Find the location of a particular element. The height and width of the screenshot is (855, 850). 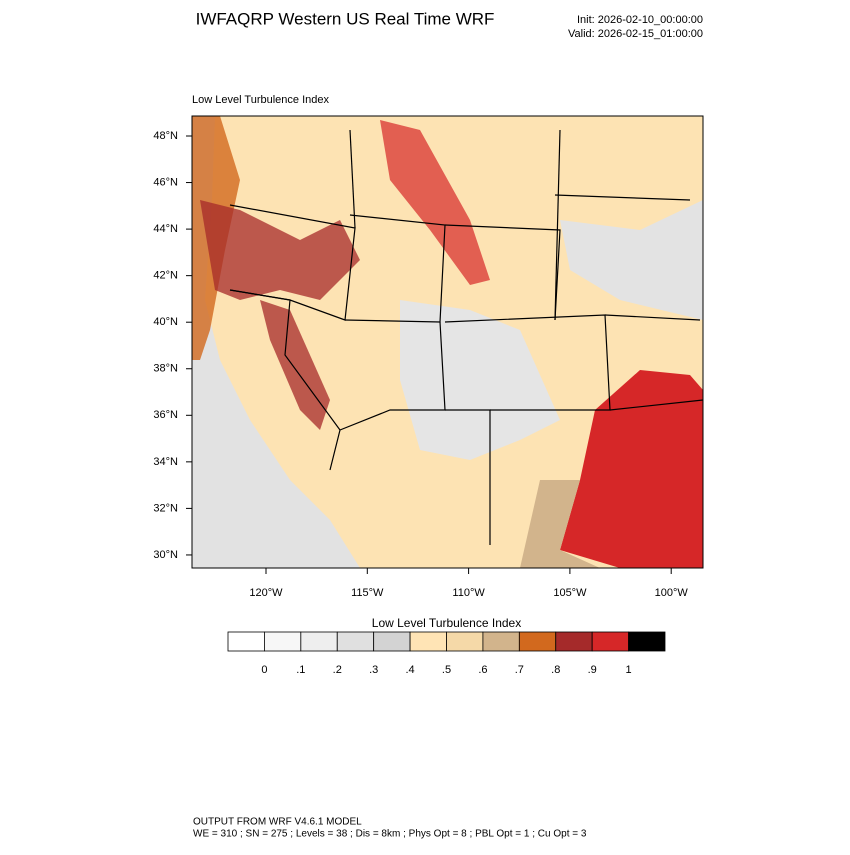

lon-label: 105°W is located at coordinates (570, 593).